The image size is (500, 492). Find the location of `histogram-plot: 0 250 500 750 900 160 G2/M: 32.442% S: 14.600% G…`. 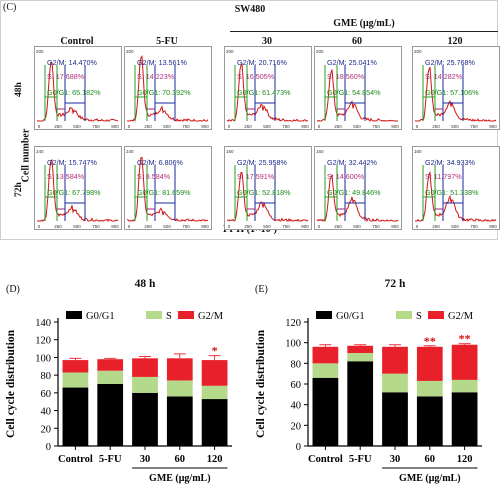

histogram-plot: 0 250 500 750 900 160 G2/M: 32.442% S: 14.600% G… is located at coordinates (358, 188).